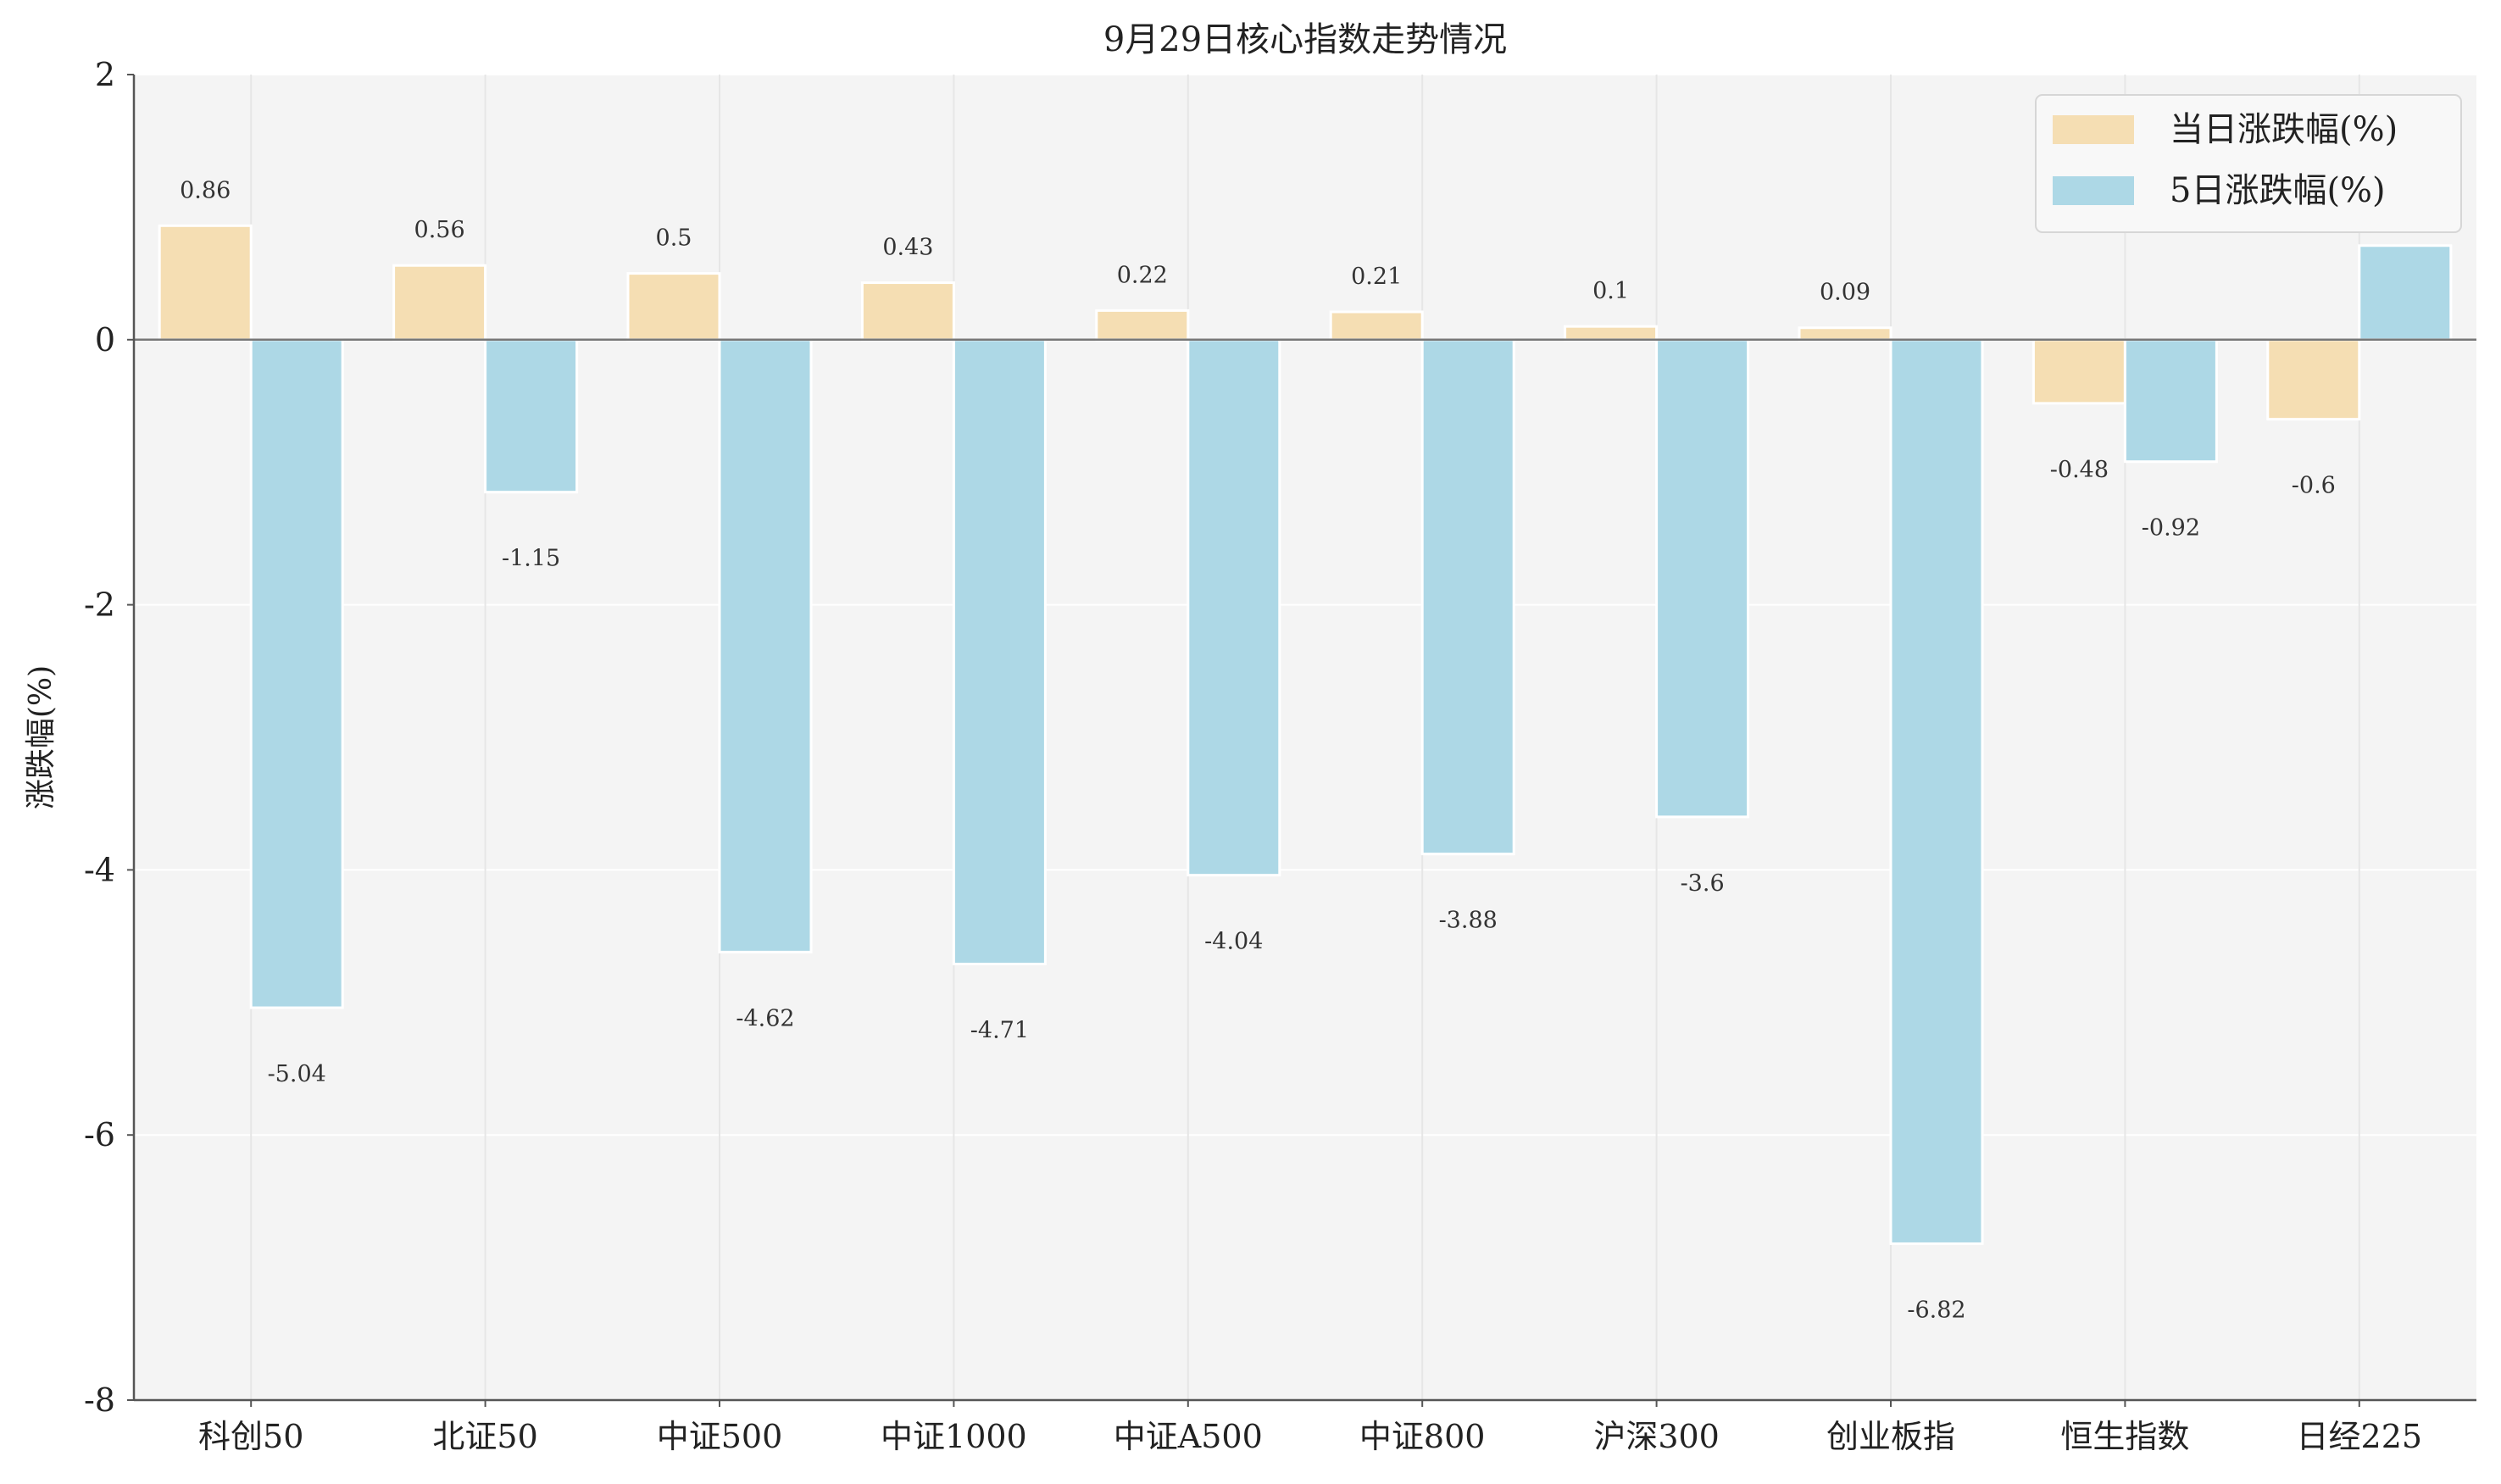 This screenshot has height=1484, width=2501. What do you see at coordinates (1422, 1437) in the screenshot?
I see `x-tick-label: 中证800` at bounding box center [1422, 1437].